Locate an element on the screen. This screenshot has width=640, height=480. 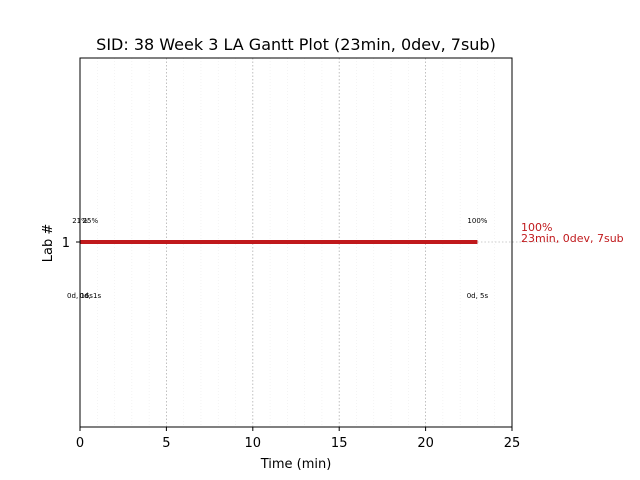
y-axis-ticks: 1 is located at coordinates (71, 243).